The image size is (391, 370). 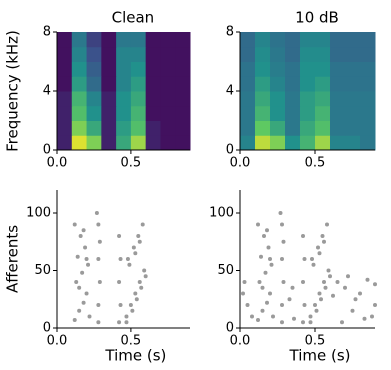 What do you see at coordinates (317, 18) in the screenshot?
I see `panel-title: 10 dB` at bounding box center [317, 18].